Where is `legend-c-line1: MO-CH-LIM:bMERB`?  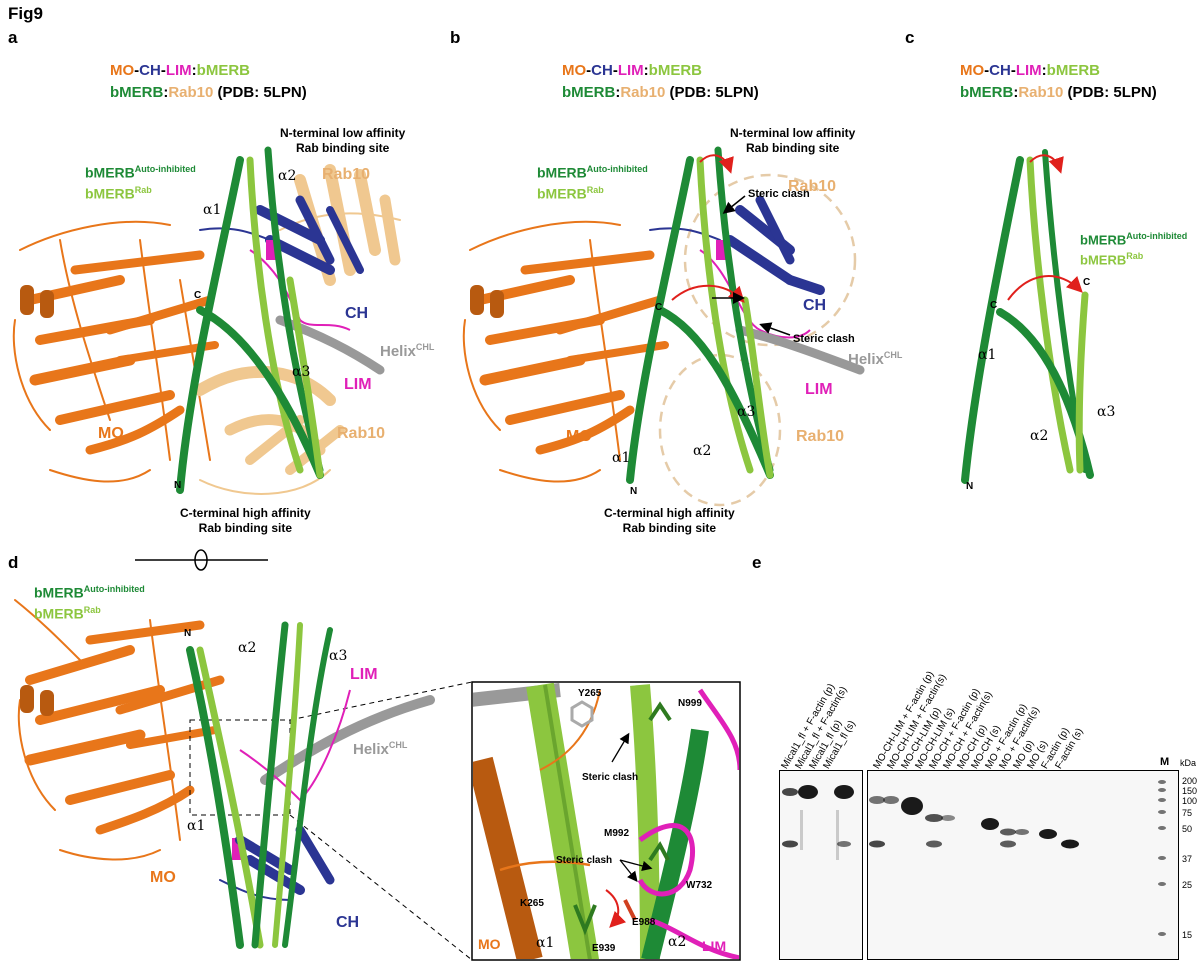 legend-c-line1: MO-CH-LIM:bMERB is located at coordinates (1030, 70).